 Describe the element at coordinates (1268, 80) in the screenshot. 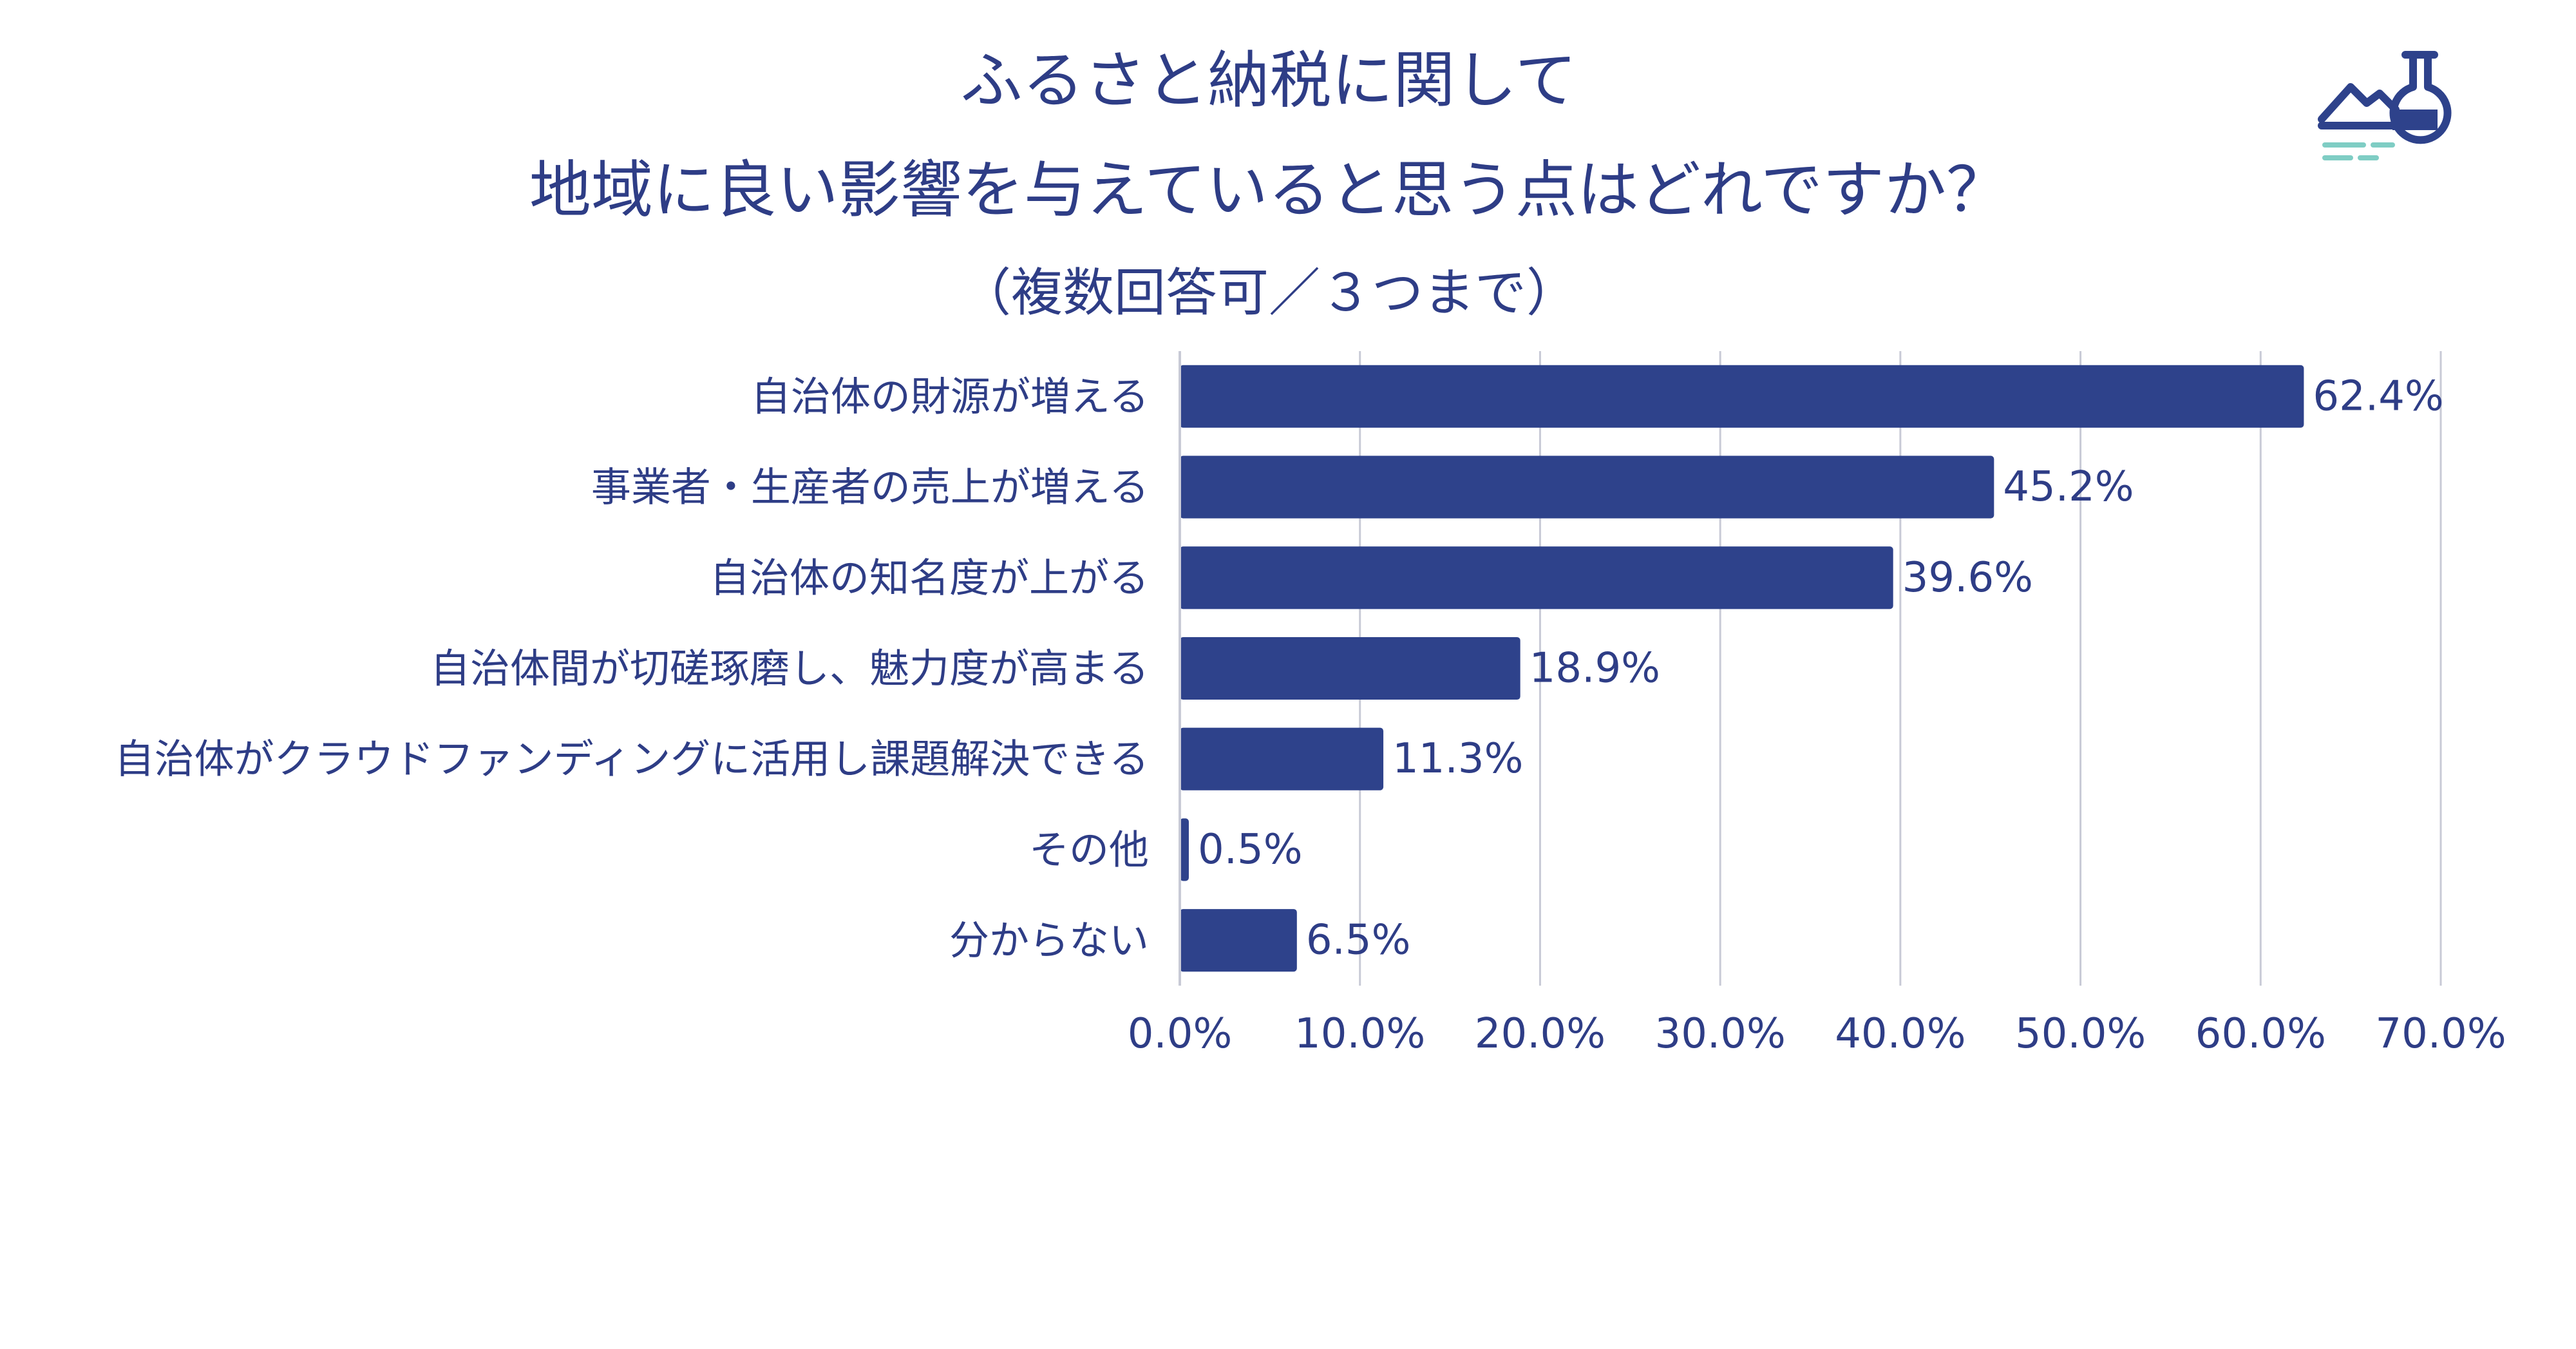

I see `title-line-1: ふるさと納税に関して` at that location.